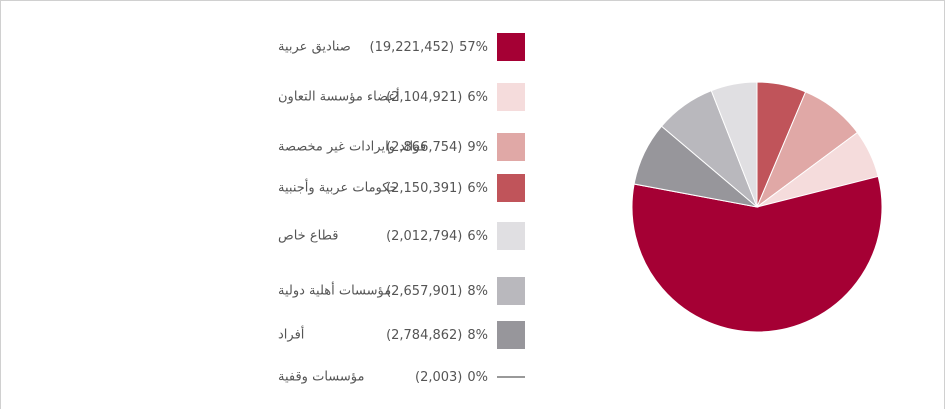 This screenshot has width=945, height=409. What do you see at coordinates (424, 291) in the screenshot?
I see `amount-label: (2,657,901)` at bounding box center [424, 291].